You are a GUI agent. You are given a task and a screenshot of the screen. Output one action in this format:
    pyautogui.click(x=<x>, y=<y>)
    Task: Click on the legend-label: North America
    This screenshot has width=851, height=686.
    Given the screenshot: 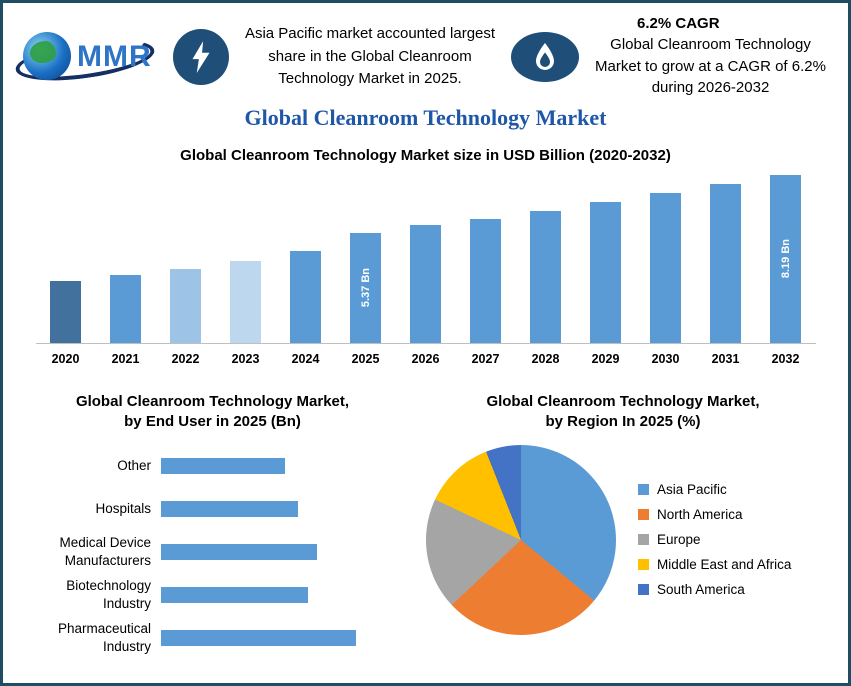 What is the action you would take?
    pyautogui.click(x=700, y=514)
    